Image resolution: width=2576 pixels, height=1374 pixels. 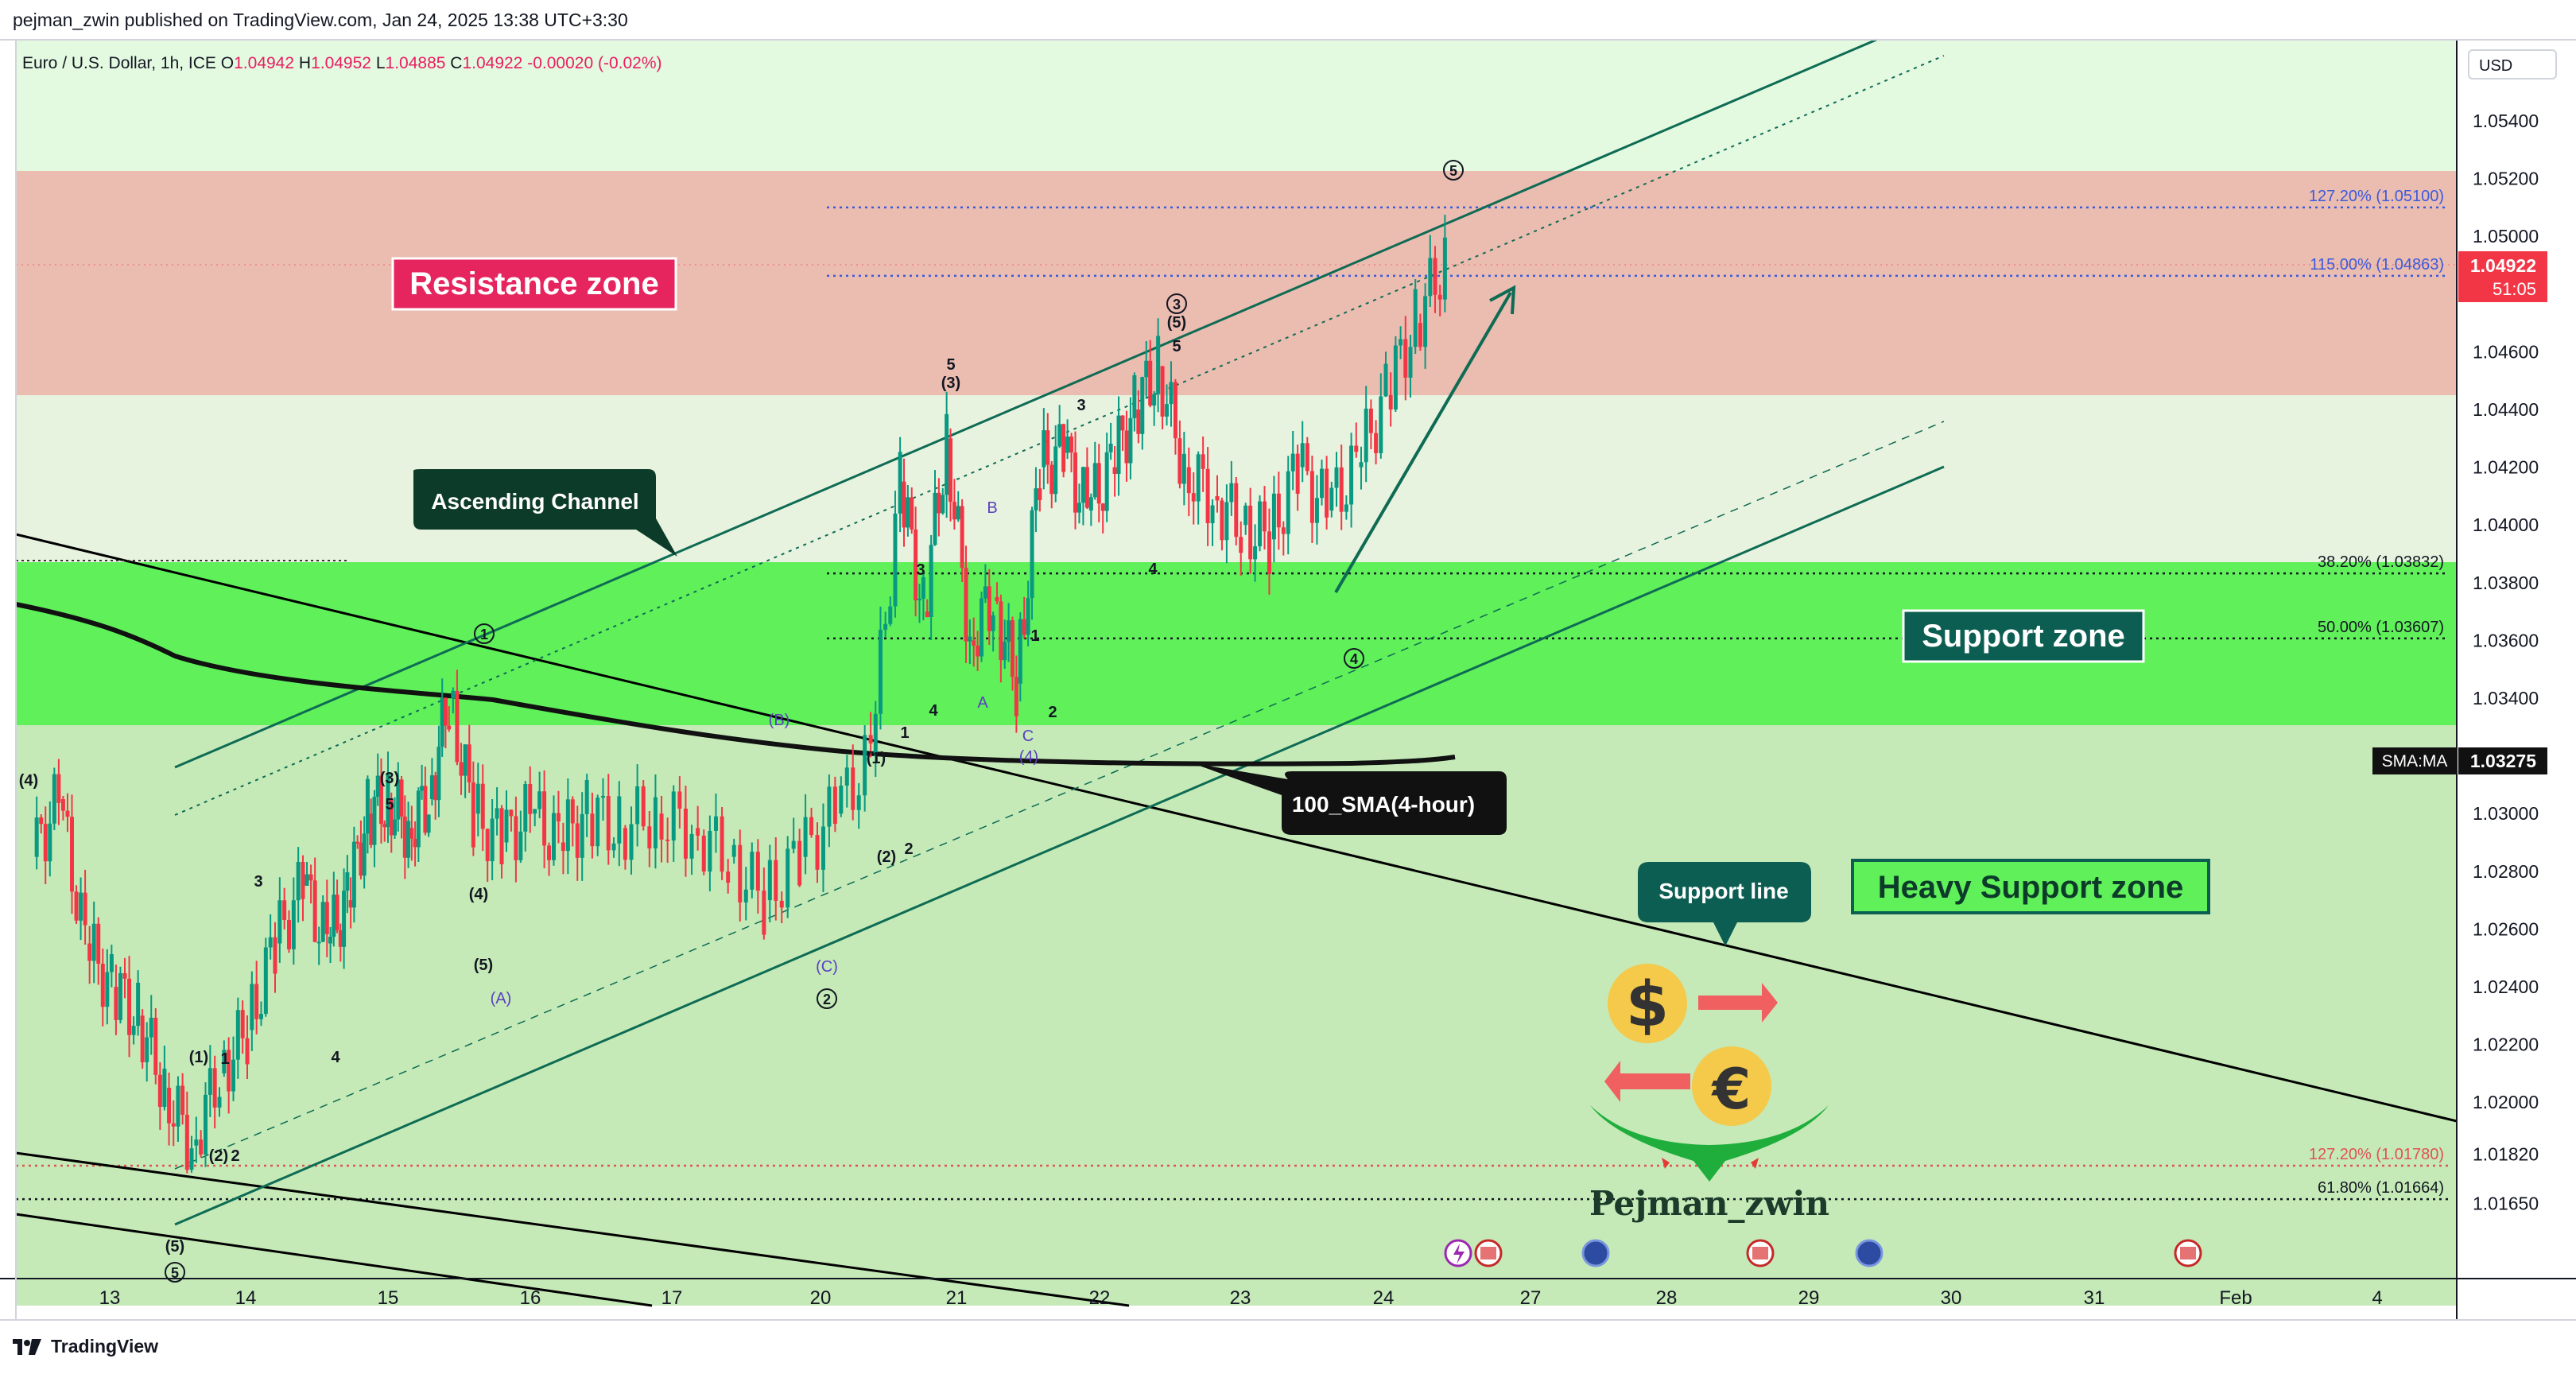 I want to click on bottom-bar, so click(x=1288, y=1351).